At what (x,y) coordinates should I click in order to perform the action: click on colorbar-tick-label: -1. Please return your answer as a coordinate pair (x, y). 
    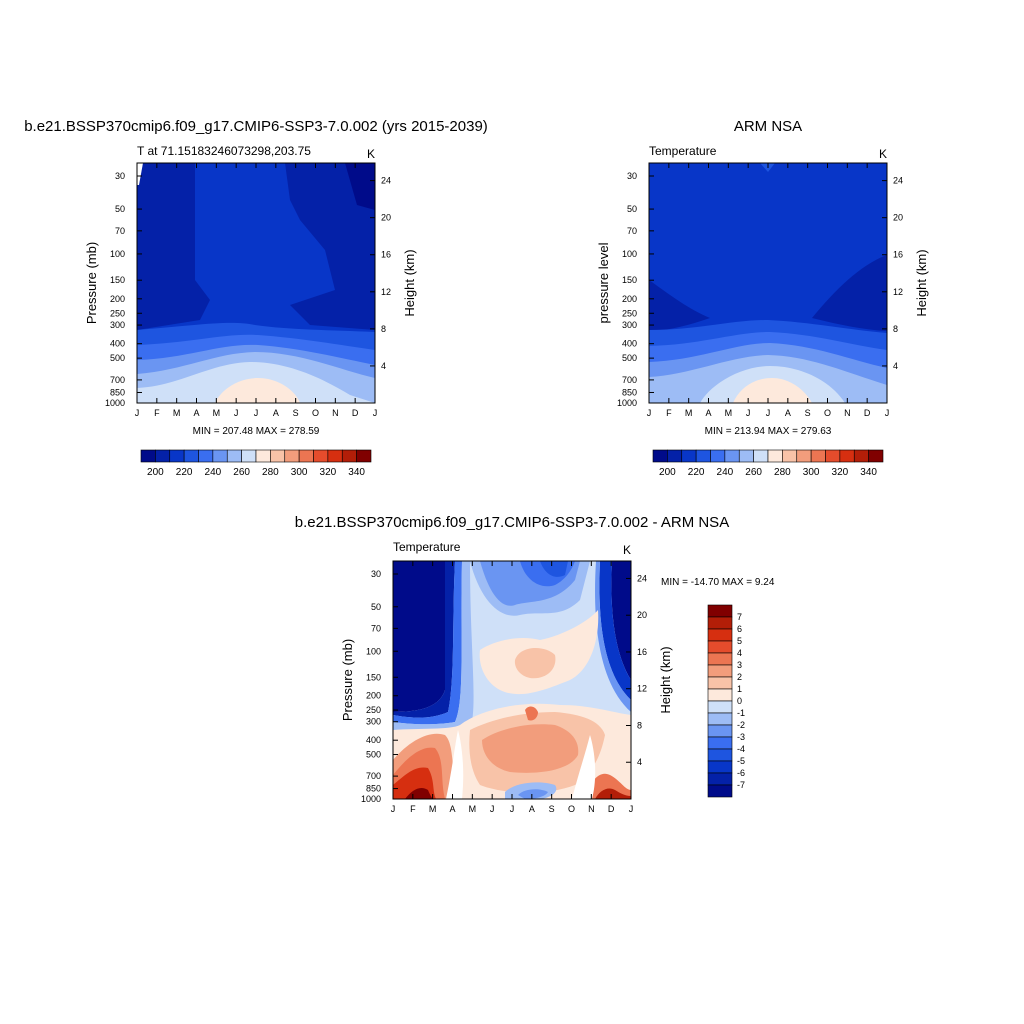
    Looking at the image, I should click on (741, 713).